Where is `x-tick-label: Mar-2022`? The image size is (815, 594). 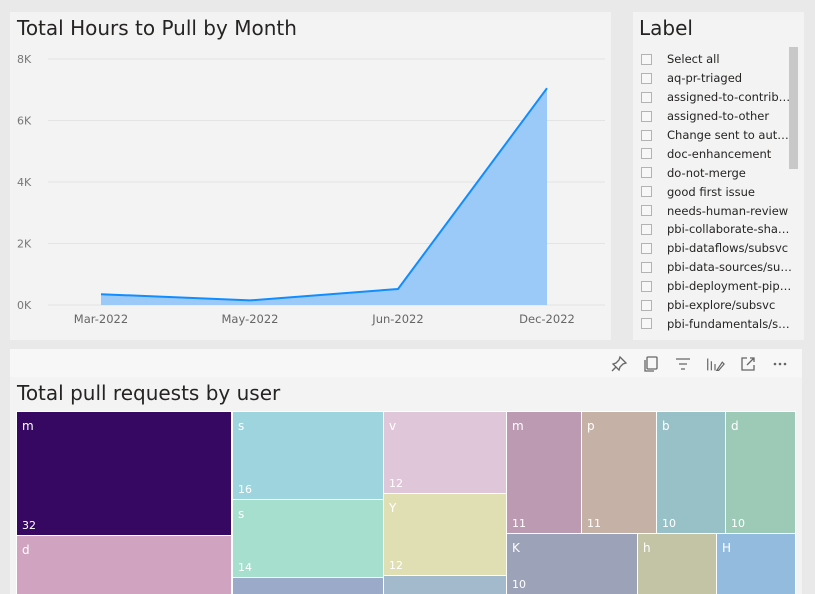
x-tick-label: Mar-2022 is located at coordinates (101, 319).